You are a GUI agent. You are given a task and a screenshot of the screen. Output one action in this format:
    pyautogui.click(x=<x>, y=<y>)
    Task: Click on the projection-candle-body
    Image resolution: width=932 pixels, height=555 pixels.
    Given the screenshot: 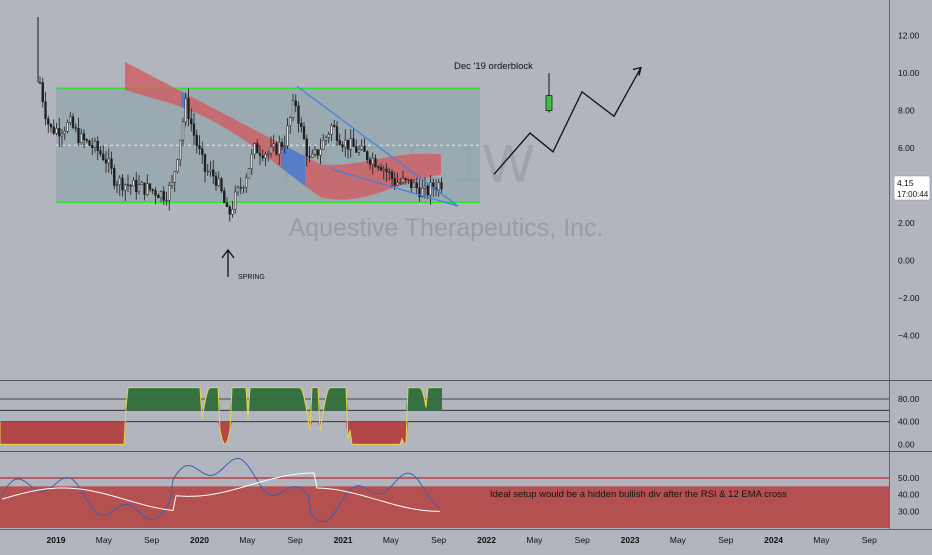 What is the action you would take?
    pyautogui.click(x=549, y=103)
    